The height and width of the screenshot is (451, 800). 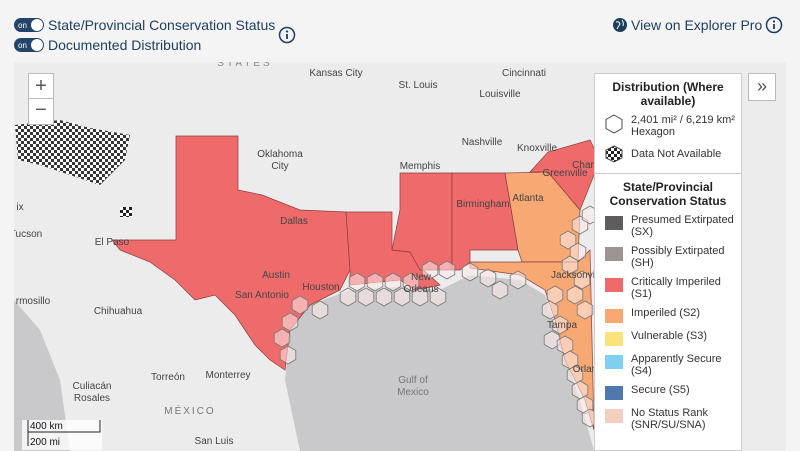 I want to click on toggle: on Documented Distribution, so click(x=107, y=45).